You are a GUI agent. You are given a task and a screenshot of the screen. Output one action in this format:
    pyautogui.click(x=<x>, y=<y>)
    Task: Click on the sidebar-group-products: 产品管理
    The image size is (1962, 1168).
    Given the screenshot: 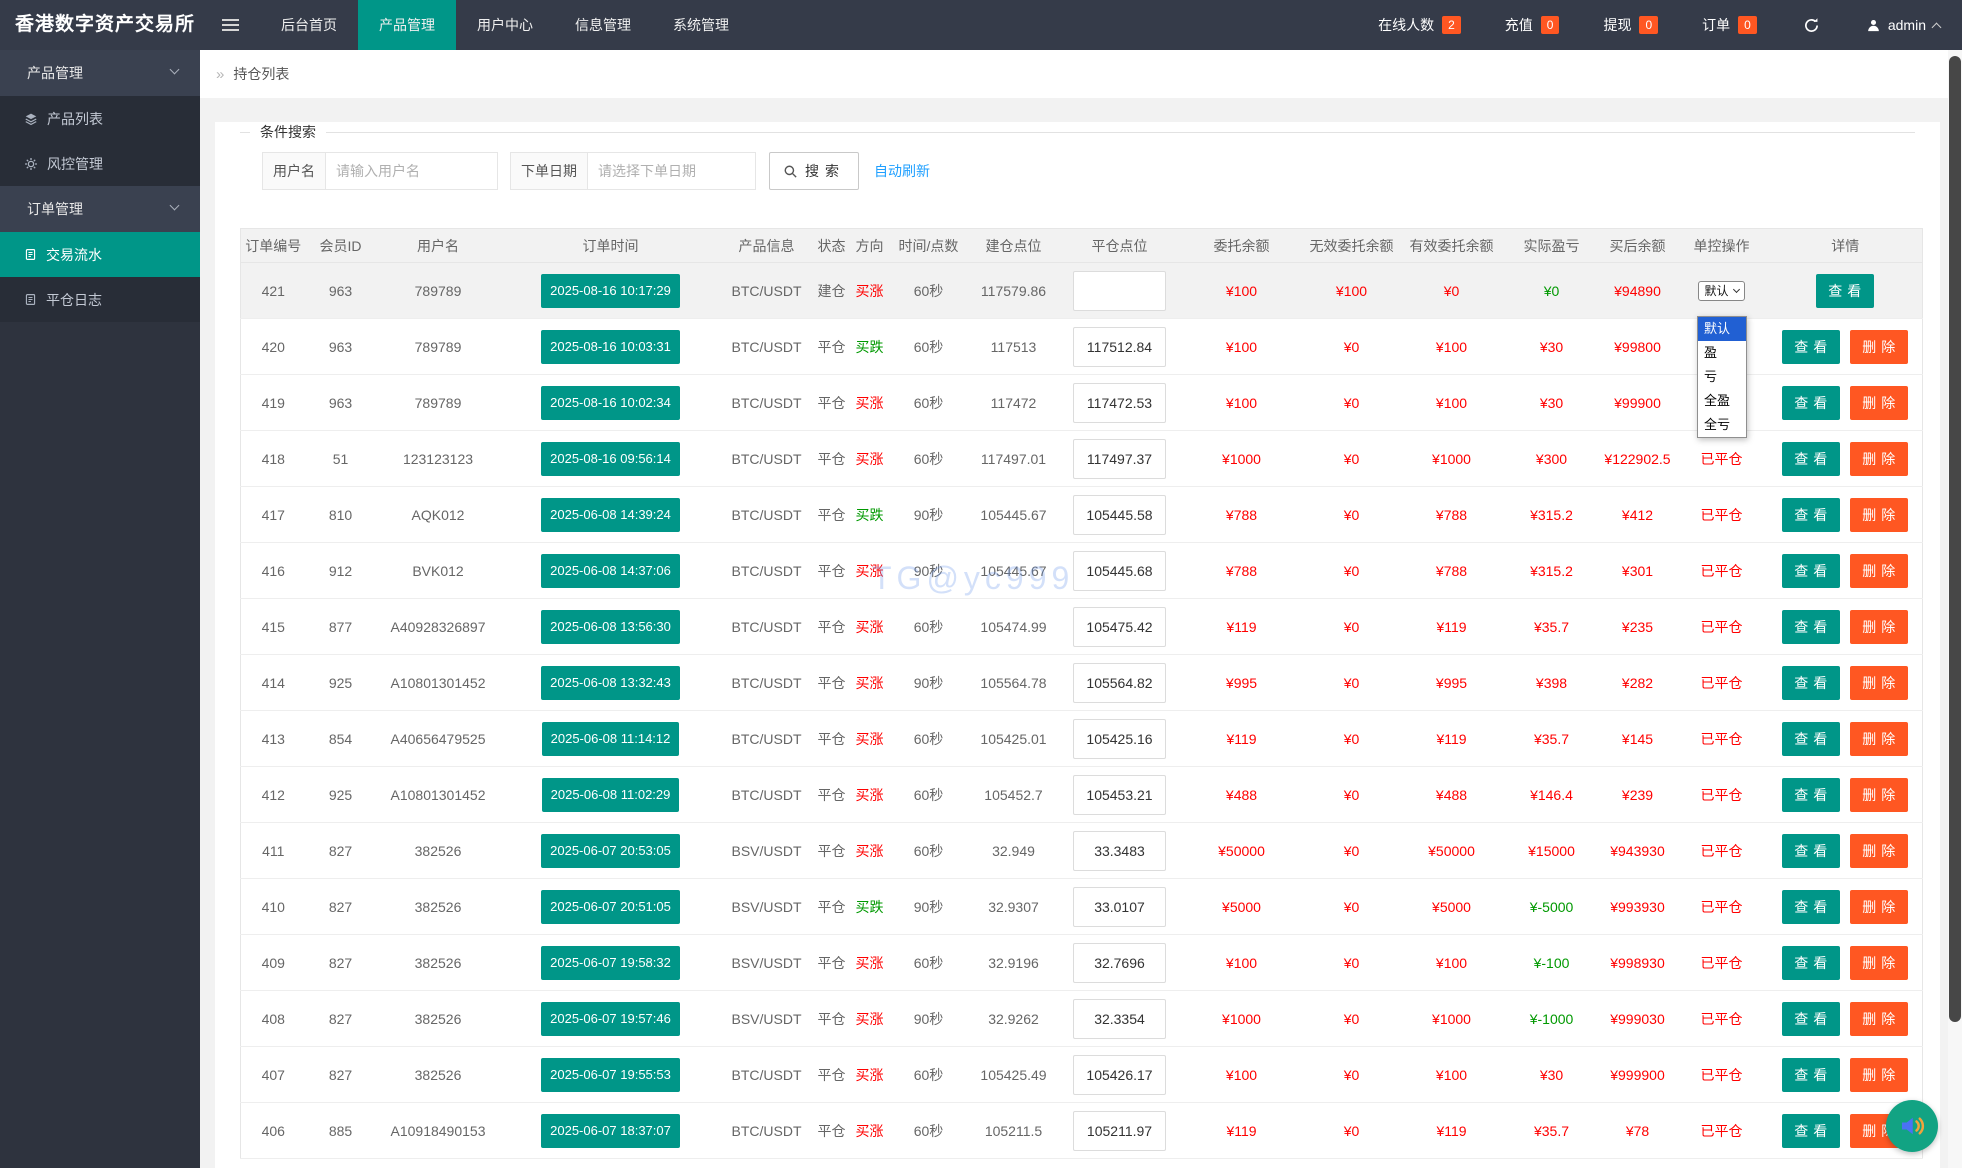 What is the action you would take?
    pyautogui.click(x=100, y=73)
    